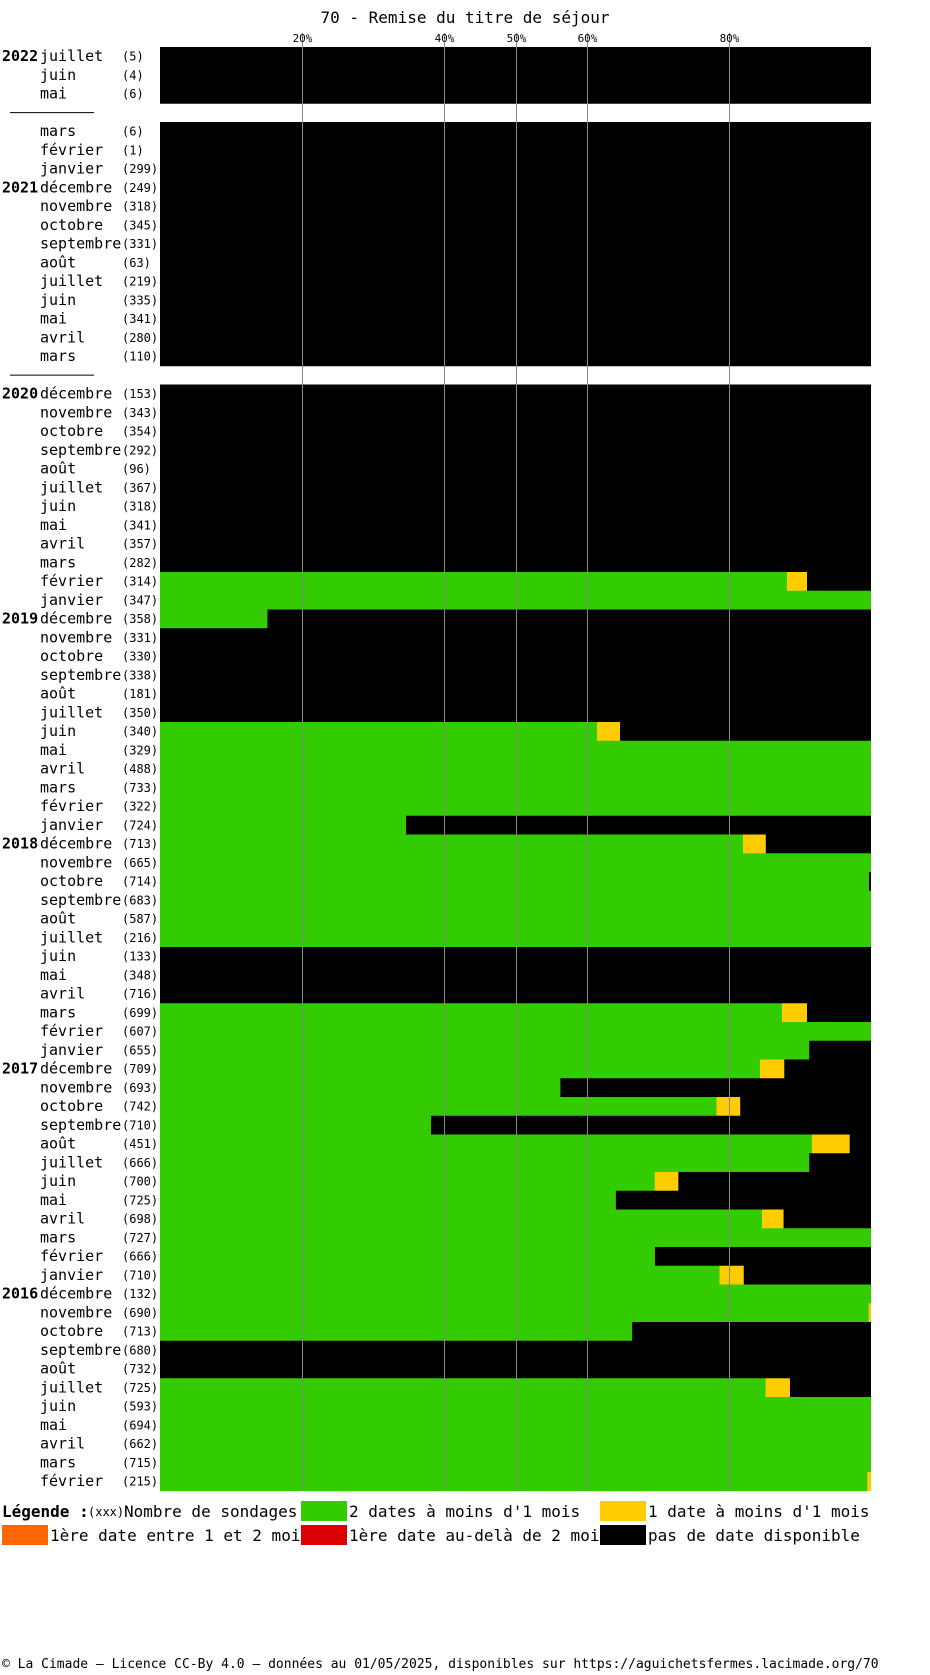 This screenshot has height=1675, width=930. What do you see at coordinates (623, 1535) in the screenshot?
I see `legend-black-swatch` at bounding box center [623, 1535].